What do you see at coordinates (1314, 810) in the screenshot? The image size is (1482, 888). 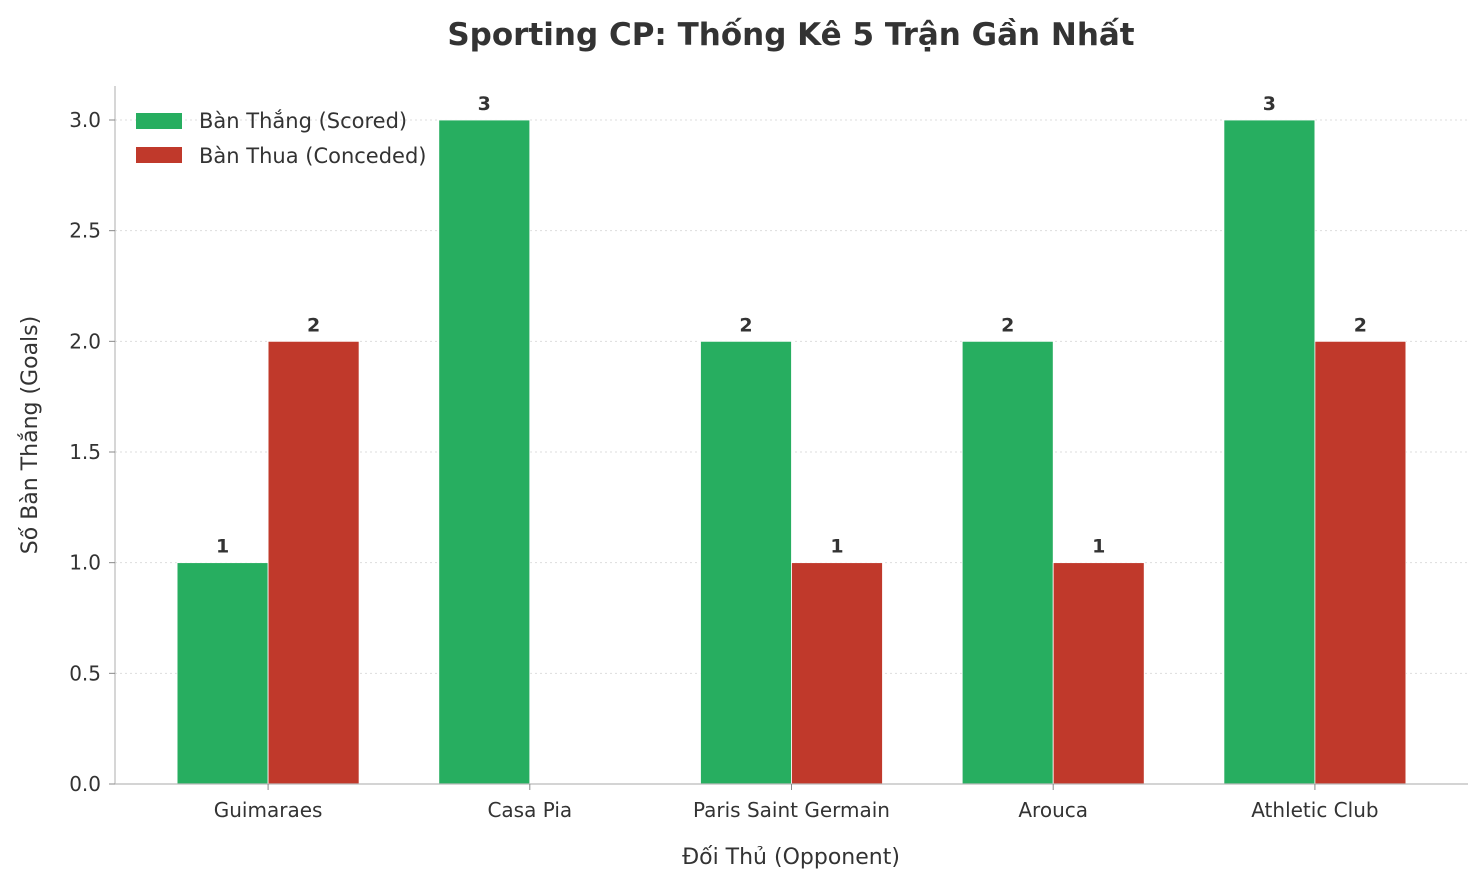 I see `x-tick-label: Athletic Club` at bounding box center [1314, 810].